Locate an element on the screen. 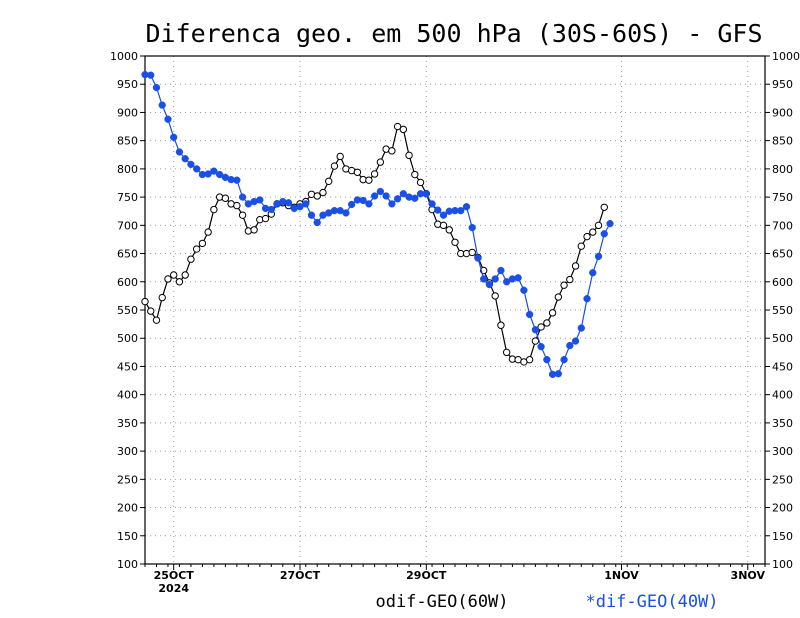 The image size is (800, 618). y-tick-label-right: 750 is located at coordinates (782, 197).